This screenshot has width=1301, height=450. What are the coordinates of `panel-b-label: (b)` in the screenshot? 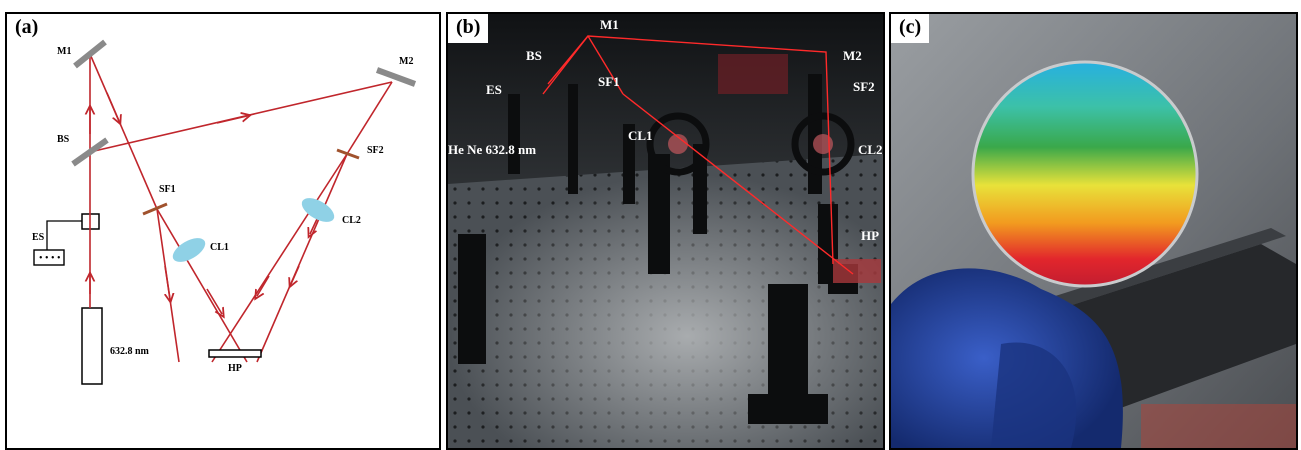 It's located at (468, 28).